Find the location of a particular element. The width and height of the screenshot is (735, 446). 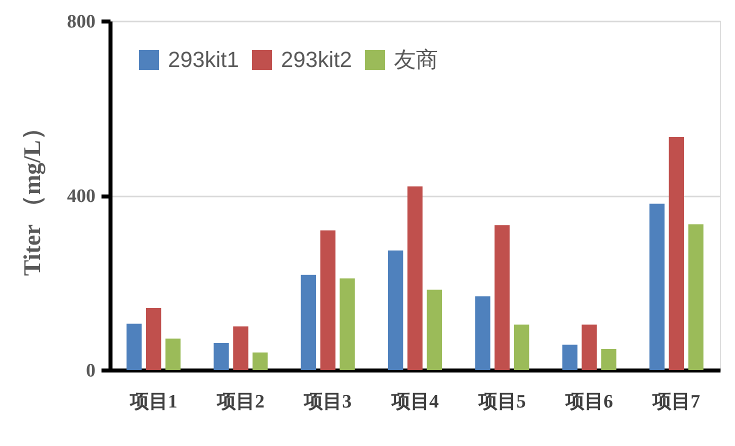

y-tick-label: 400 is located at coordinates (81, 196).